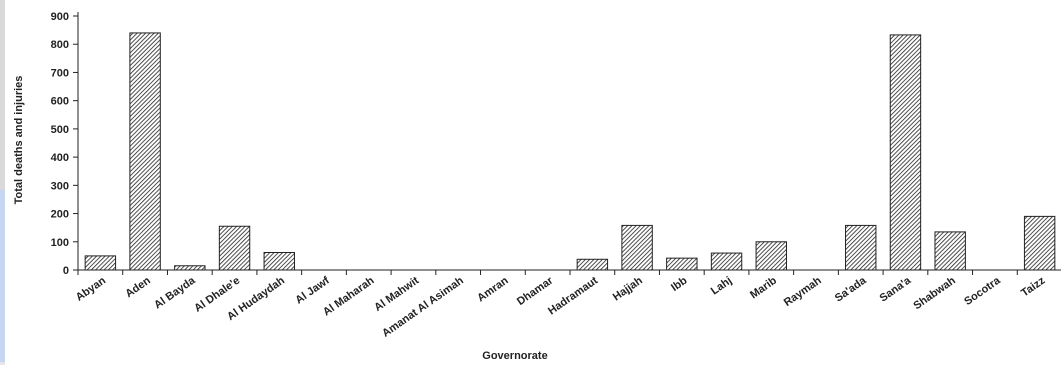 The height and width of the screenshot is (365, 1061). I want to click on y-axis-title: Total deaths and injuries, so click(19, 140).